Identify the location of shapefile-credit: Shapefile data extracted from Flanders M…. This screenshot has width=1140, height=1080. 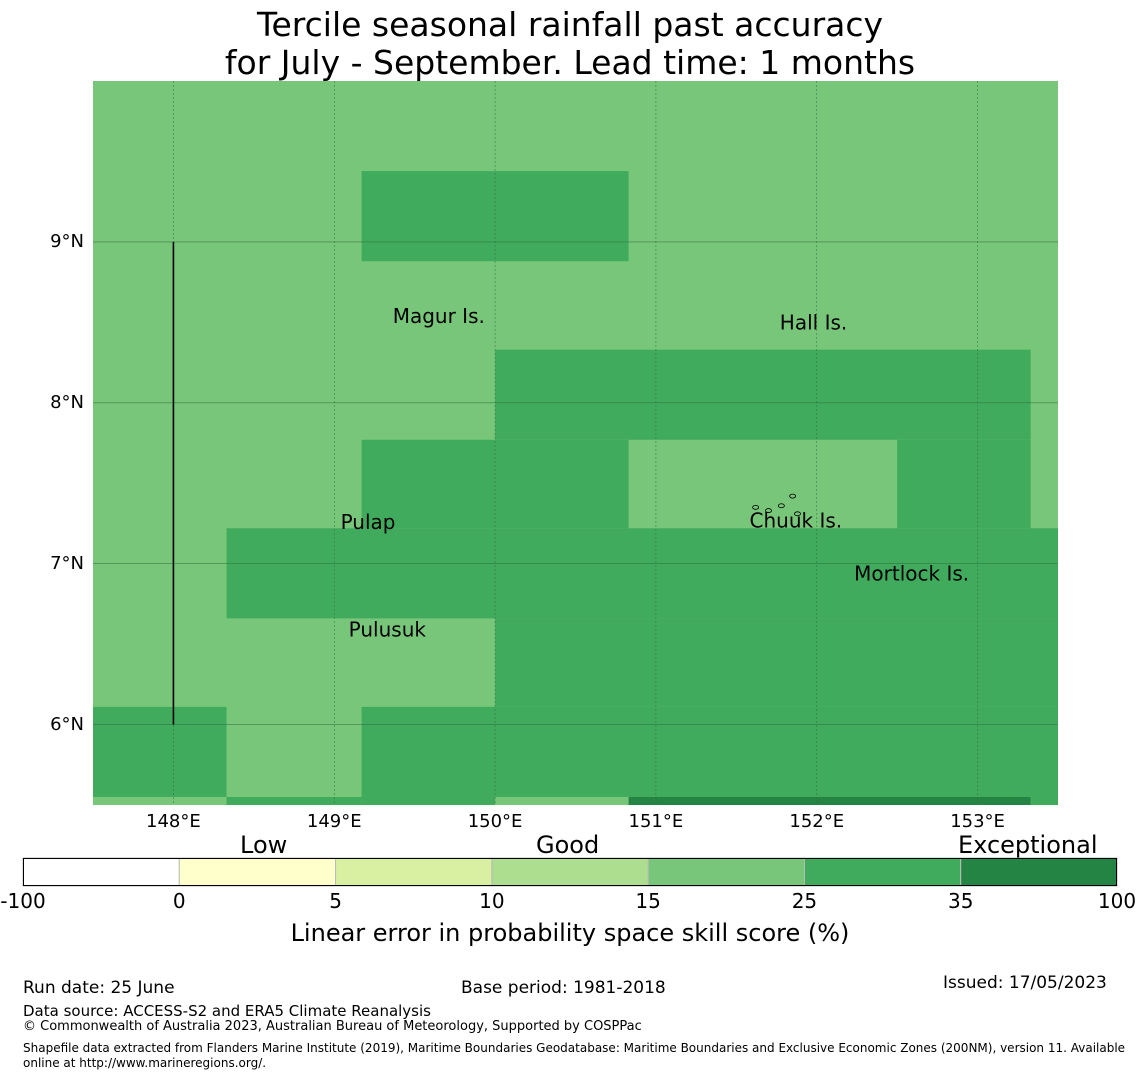
(574, 1055).